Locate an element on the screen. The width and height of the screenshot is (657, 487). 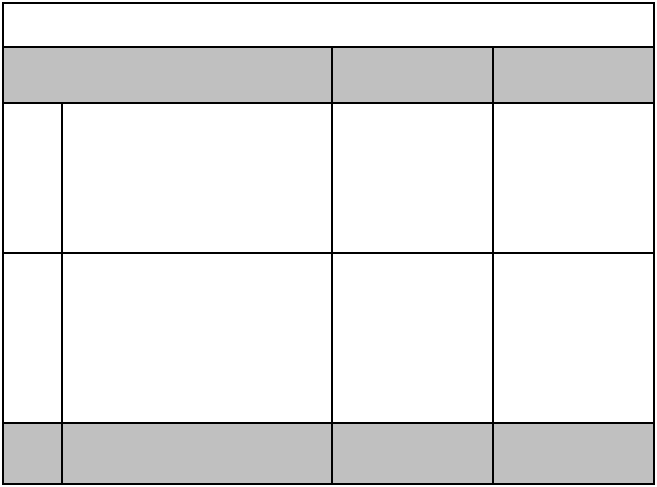
footer-row is located at coordinates (328, 453).